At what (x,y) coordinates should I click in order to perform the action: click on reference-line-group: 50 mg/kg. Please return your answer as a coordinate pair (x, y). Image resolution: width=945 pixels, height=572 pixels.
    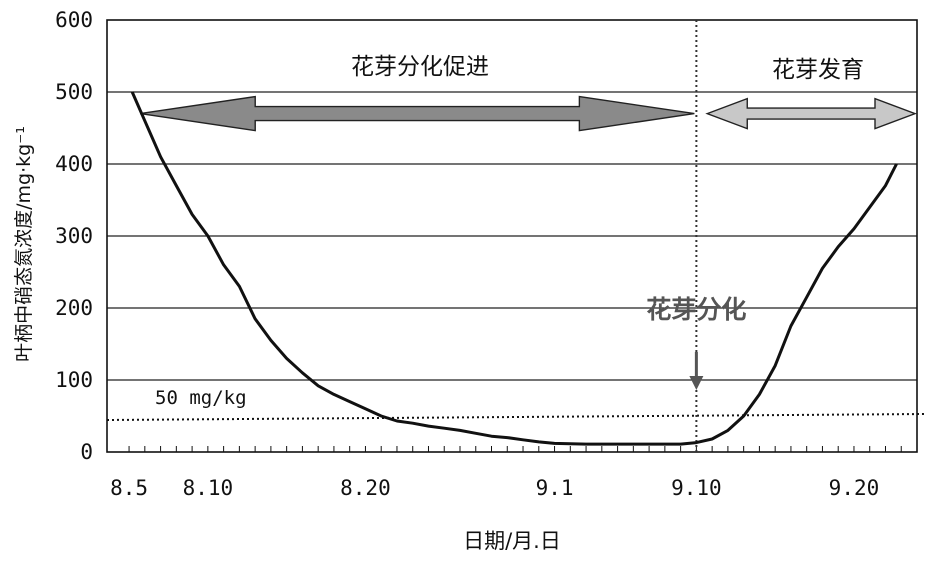
    Looking at the image, I should click on (516, 404).